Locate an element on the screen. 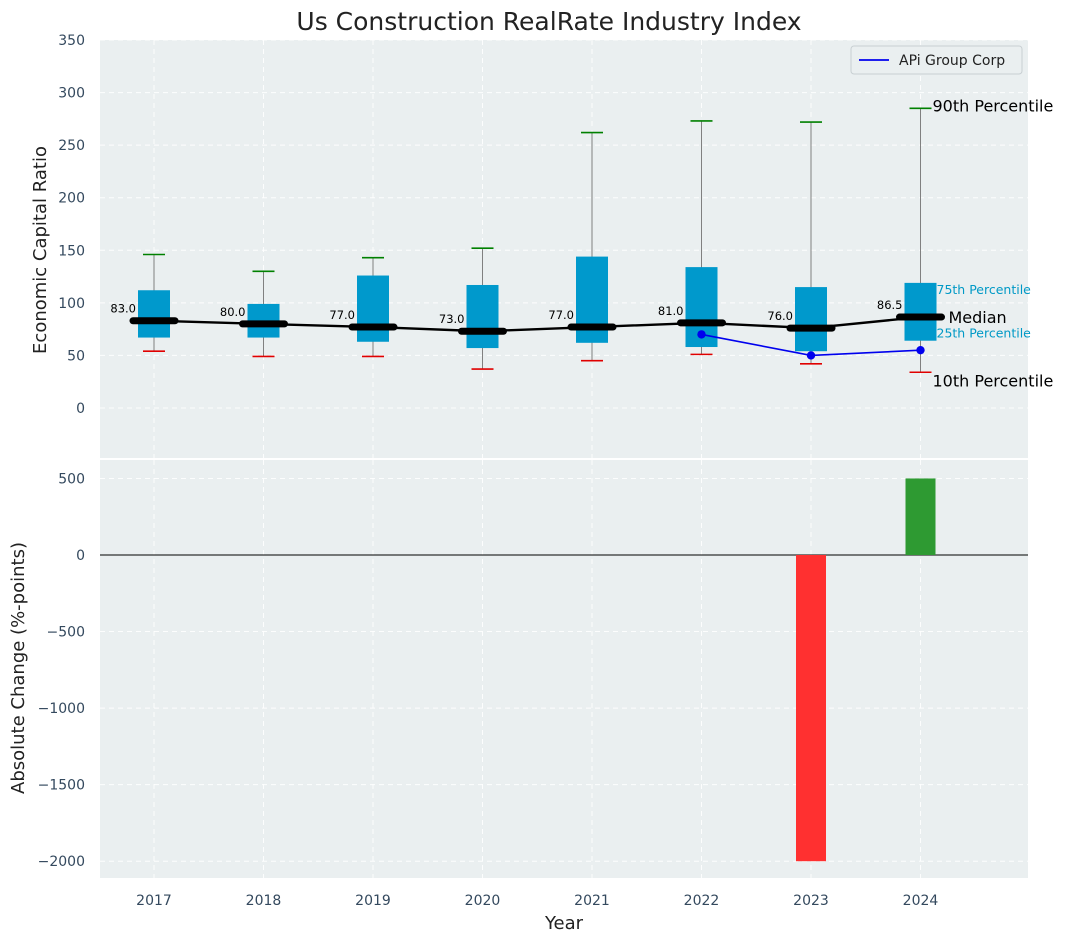  median-value-label: 86.5 is located at coordinates (890, 305).